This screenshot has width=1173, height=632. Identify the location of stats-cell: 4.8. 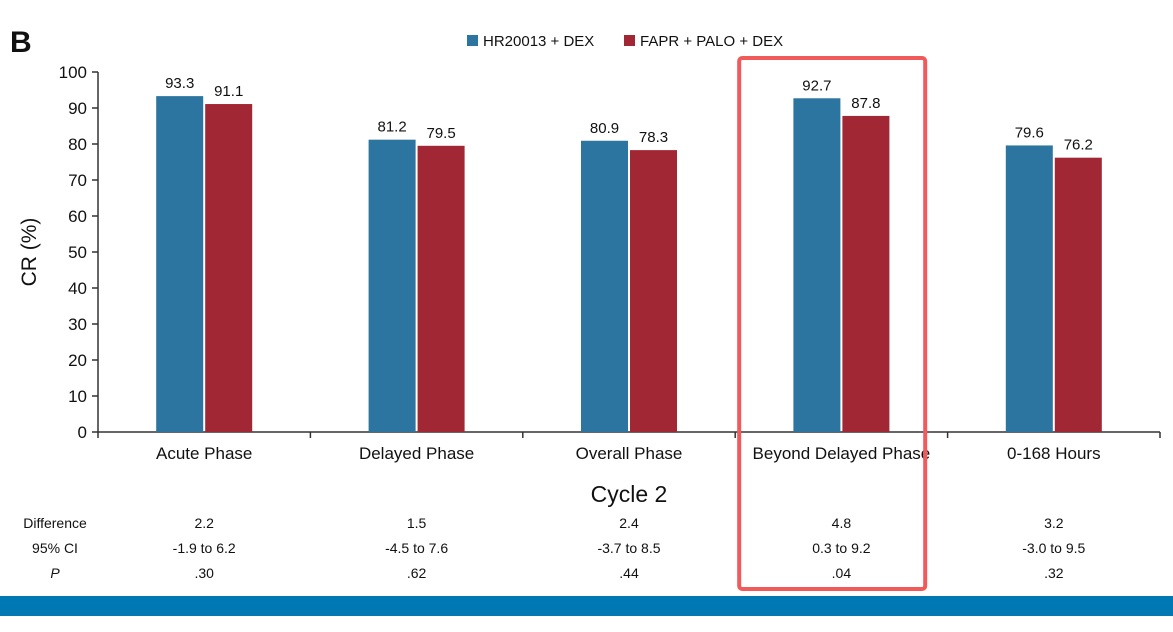
(841, 523).